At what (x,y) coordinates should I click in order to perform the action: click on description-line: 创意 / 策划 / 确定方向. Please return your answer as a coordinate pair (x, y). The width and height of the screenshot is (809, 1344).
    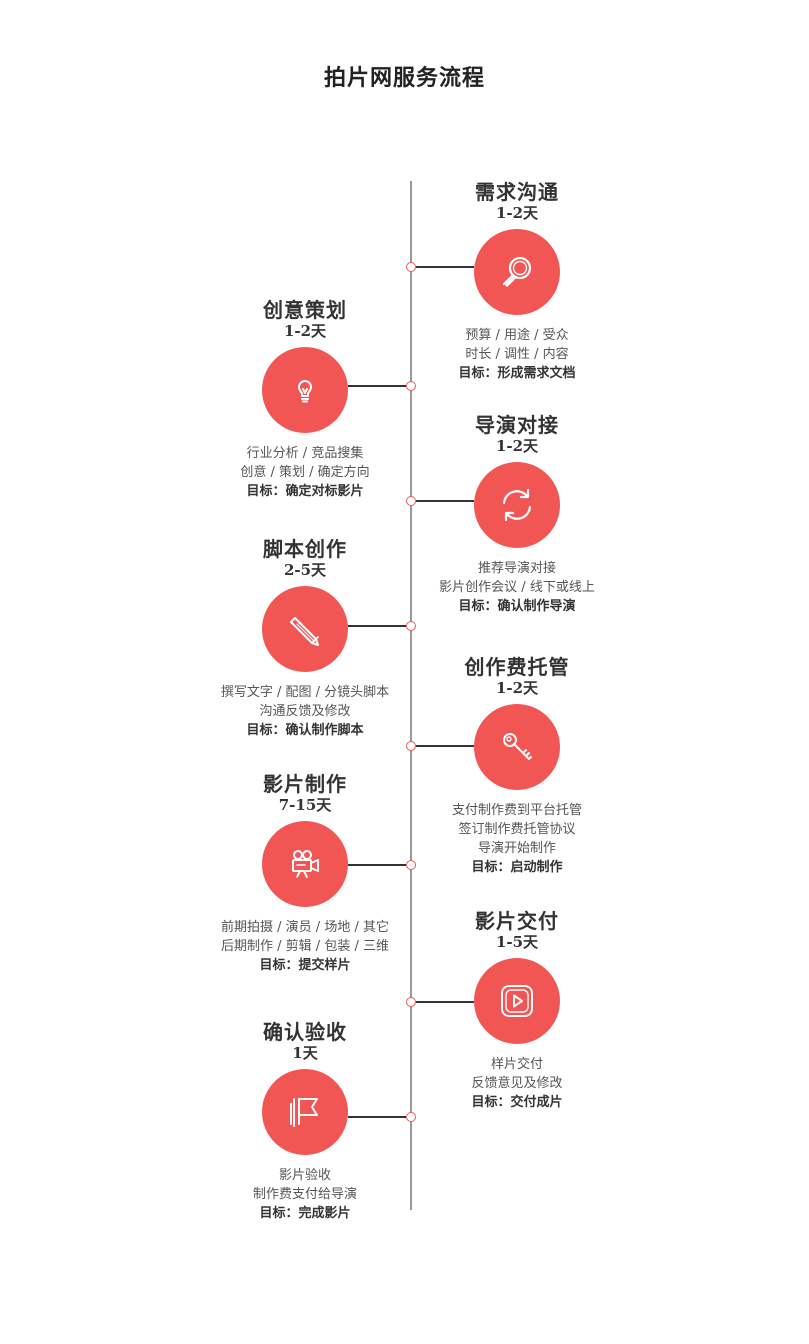
    Looking at the image, I should click on (305, 472).